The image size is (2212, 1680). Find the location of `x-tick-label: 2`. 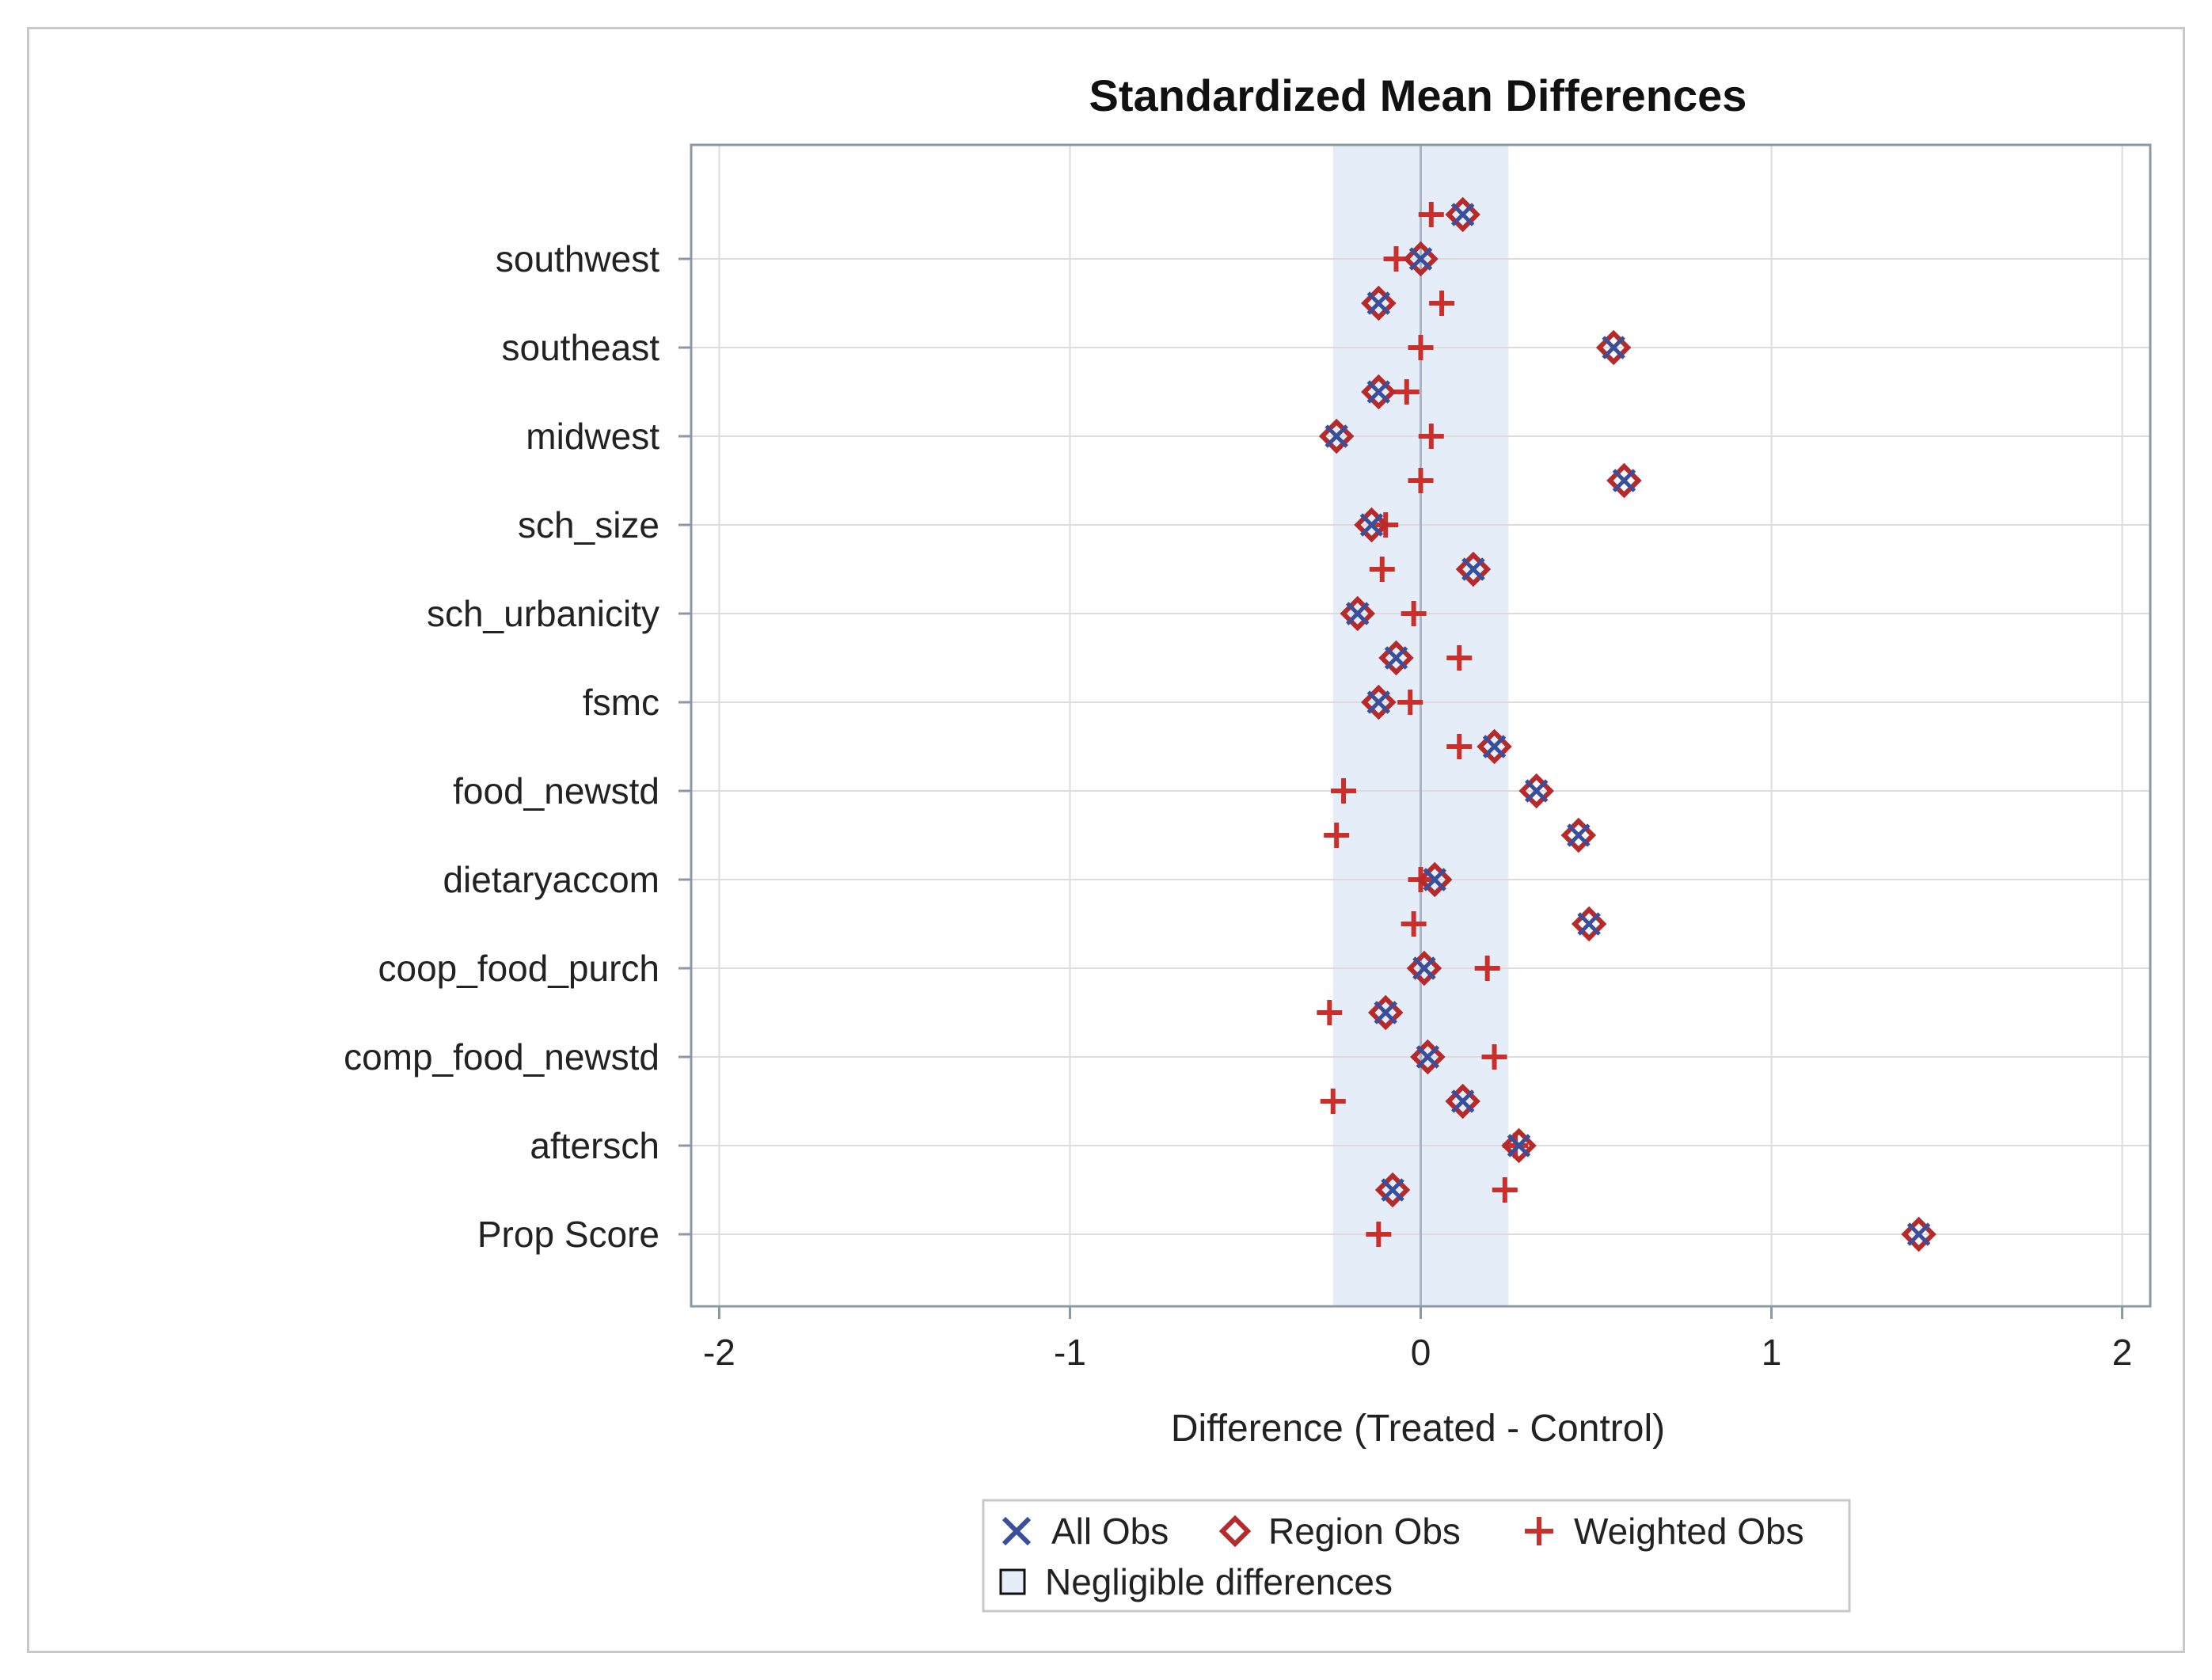

x-tick-label: 2 is located at coordinates (2122, 1352).